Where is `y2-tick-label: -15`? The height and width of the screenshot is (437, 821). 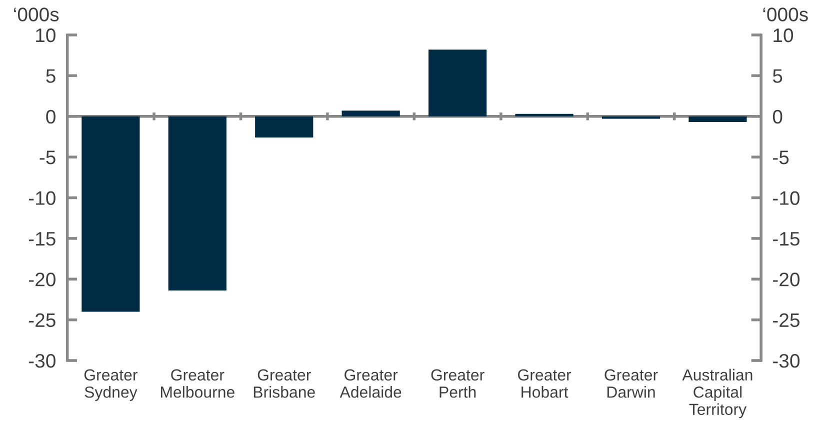
y2-tick-label: -15 is located at coordinates (786, 239).